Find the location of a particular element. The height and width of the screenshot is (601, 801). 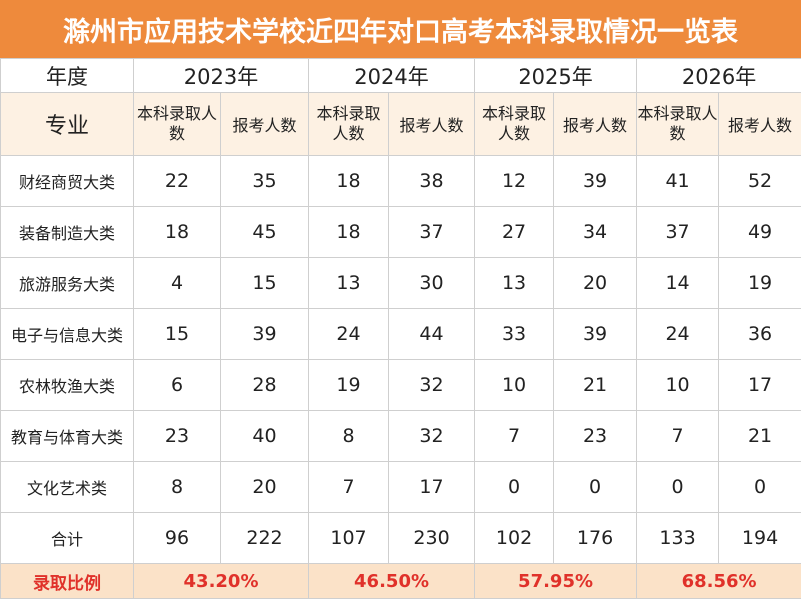

applicants-cell: 17 is located at coordinates (759, 385).